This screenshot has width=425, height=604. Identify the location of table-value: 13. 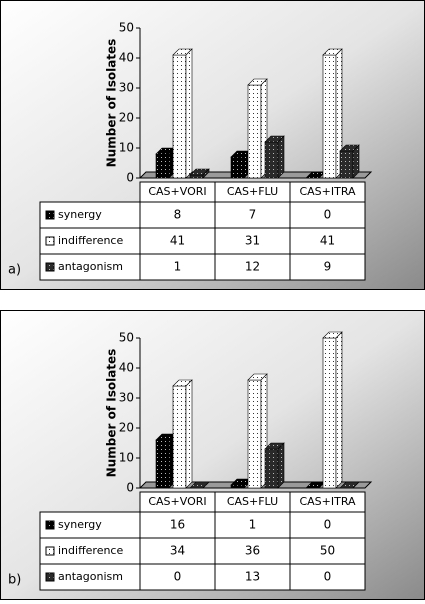
(252, 577).